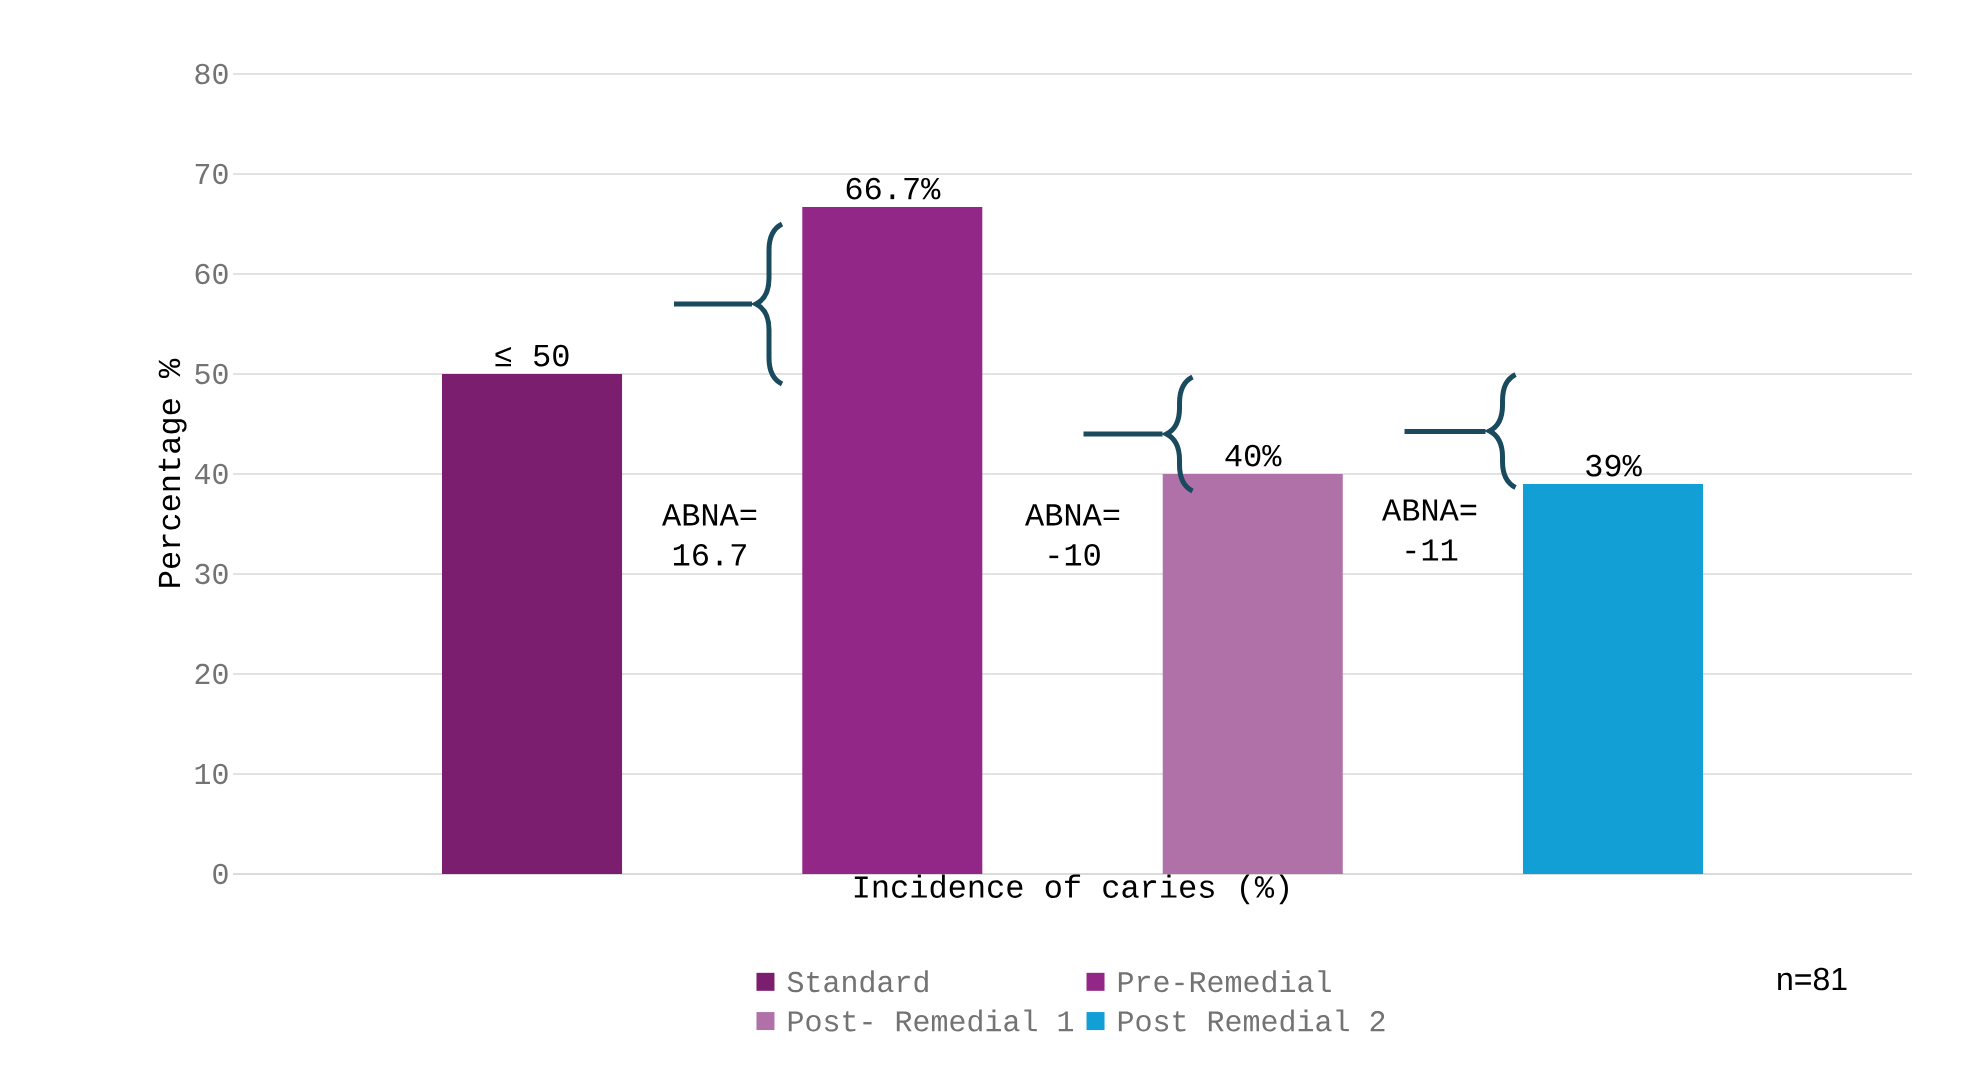 The height and width of the screenshot is (1079, 1972). What do you see at coordinates (211, 774) in the screenshot?
I see `y-tick-label: 10` at bounding box center [211, 774].